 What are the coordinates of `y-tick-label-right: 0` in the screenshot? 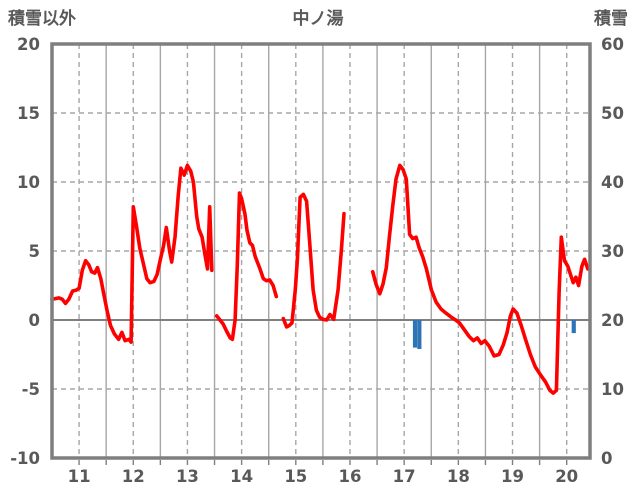 It's located at (606, 458).